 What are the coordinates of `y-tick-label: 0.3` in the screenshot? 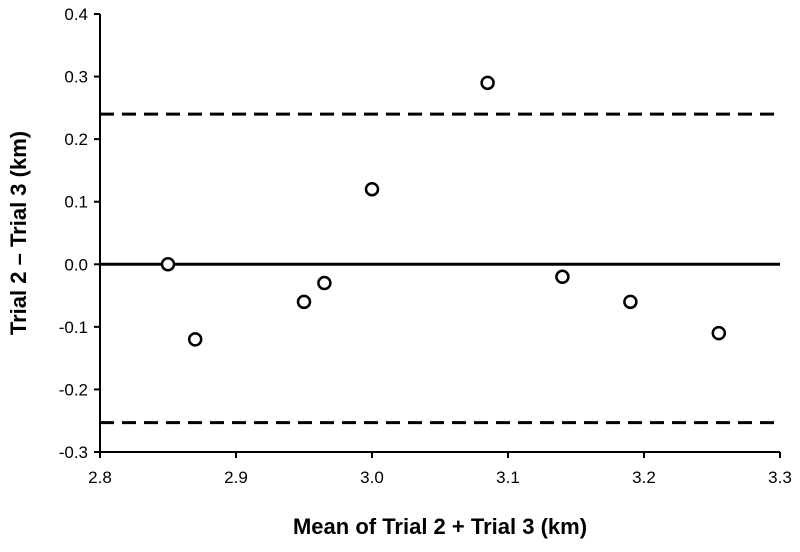 It's located at (76, 77).